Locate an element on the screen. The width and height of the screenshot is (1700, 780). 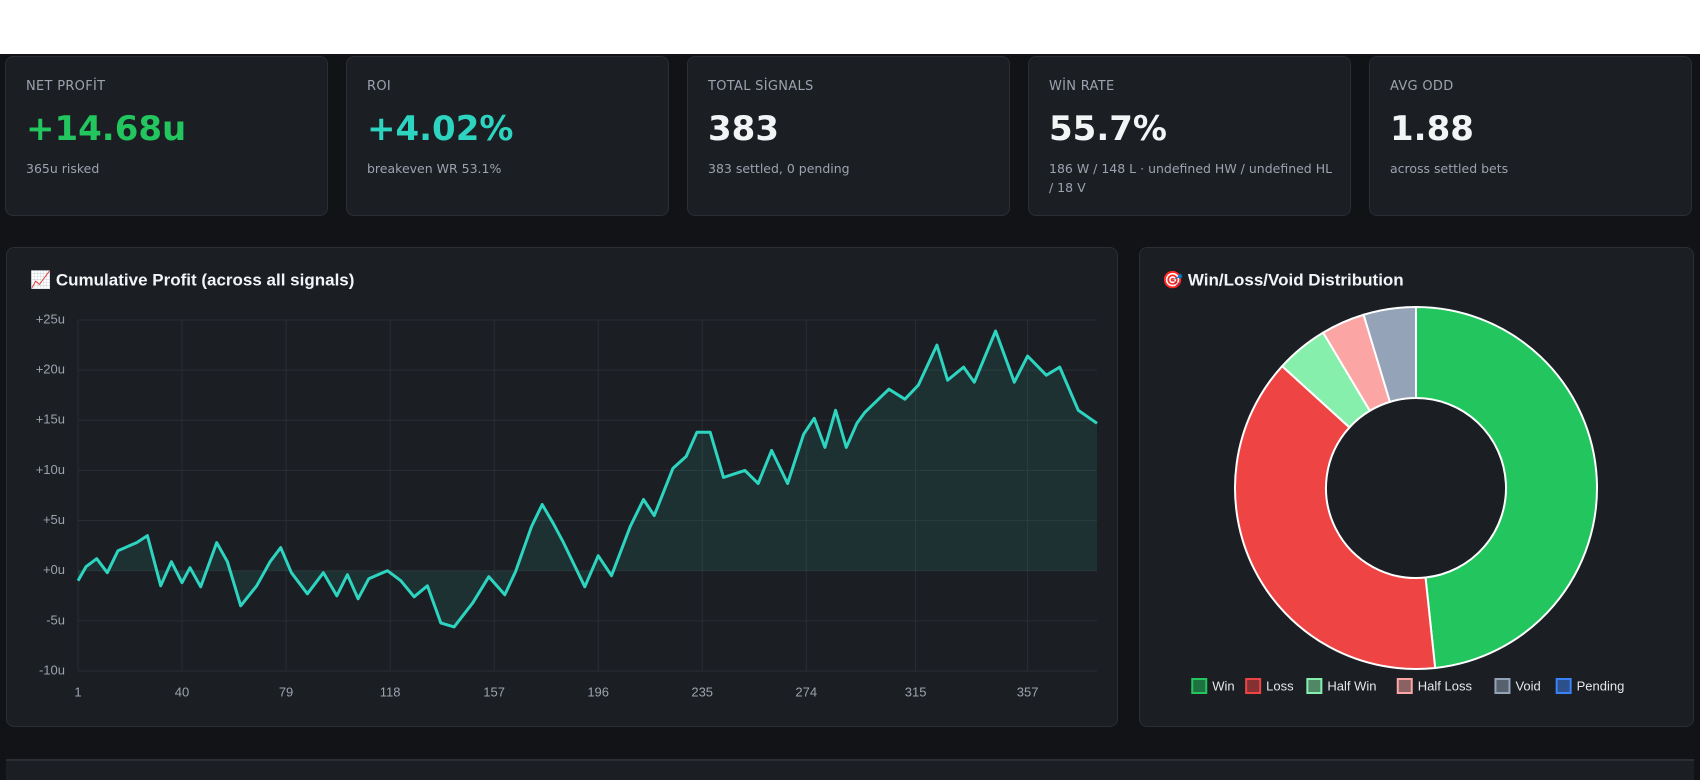
card-label: TOTAL SİGNALS is located at coordinates (761, 86).